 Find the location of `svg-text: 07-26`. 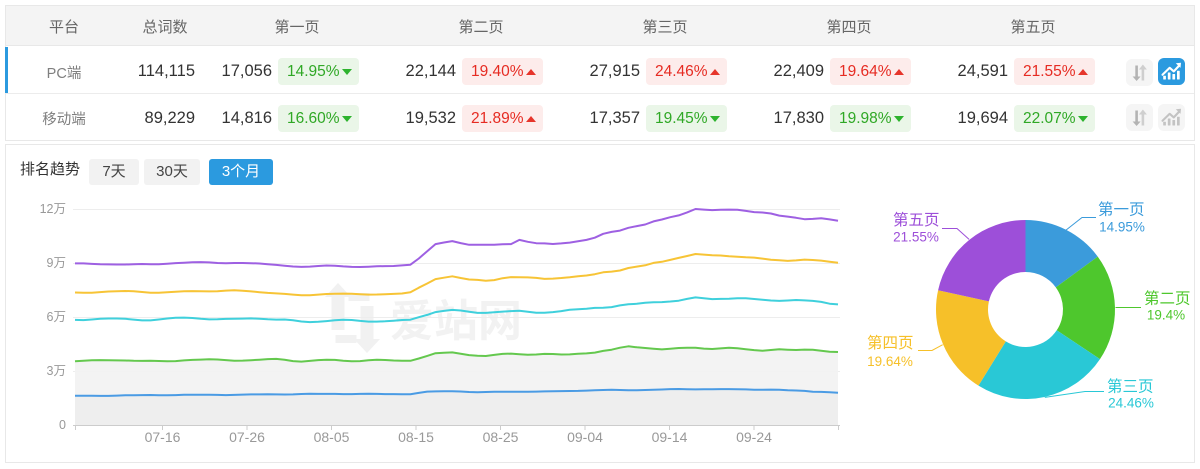

svg-text: 07-26 is located at coordinates (247, 437).